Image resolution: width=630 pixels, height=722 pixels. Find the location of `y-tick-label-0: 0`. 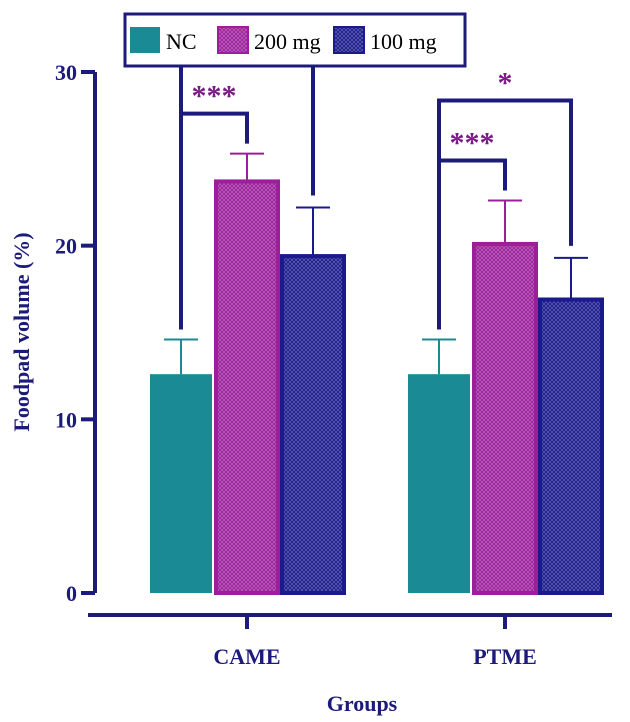

y-tick-label-0: 0 is located at coordinates (71, 593).